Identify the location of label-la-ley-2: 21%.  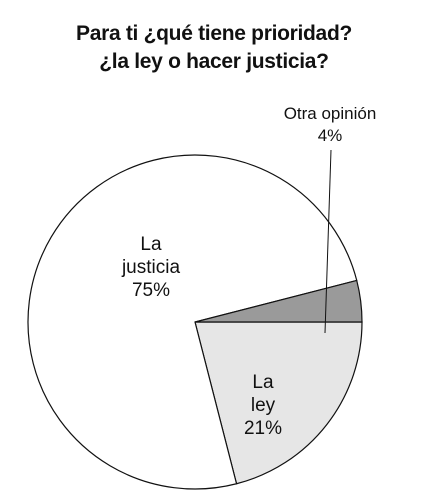
(263, 428).